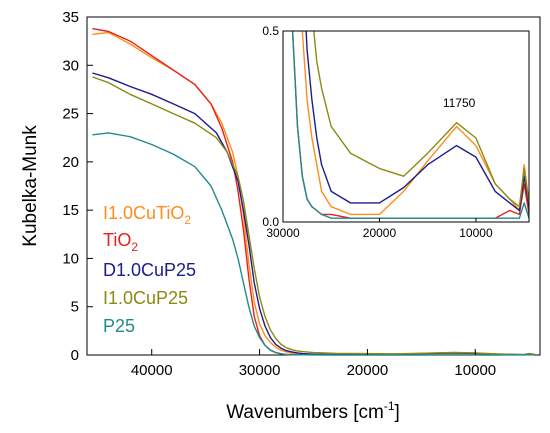  I want to click on legend-entry-p25: P25, so click(119, 326).